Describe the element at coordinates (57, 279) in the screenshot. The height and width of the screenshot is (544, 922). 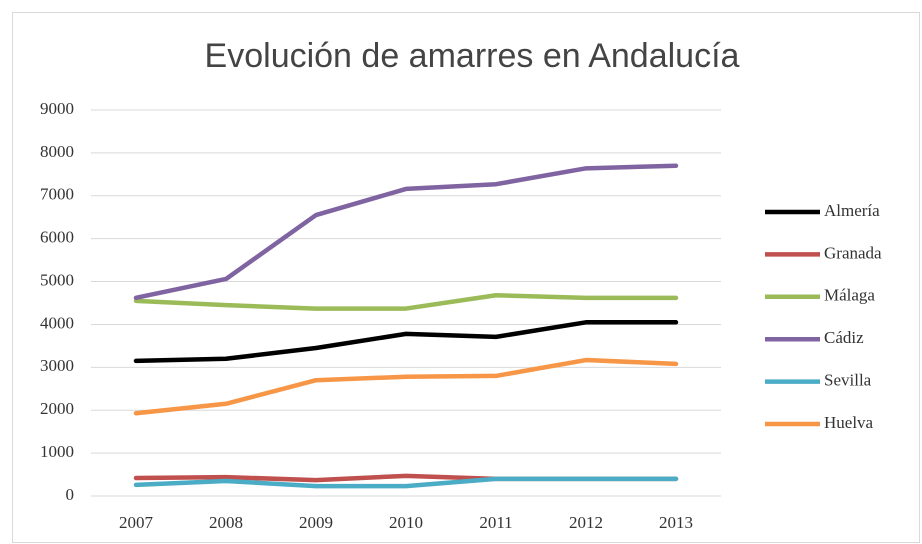
I see `y-tick-label: 5000` at that location.